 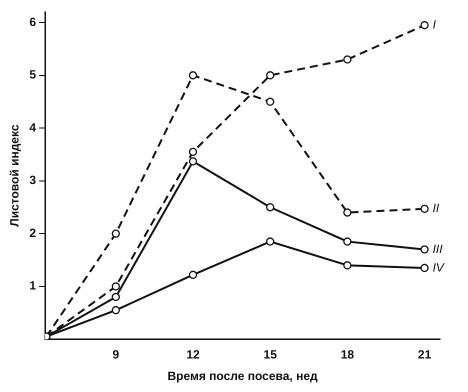 What do you see at coordinates (425, 355) in the screenshot?
I see `x-tick-label: 21` at bounding box center [425, 355].